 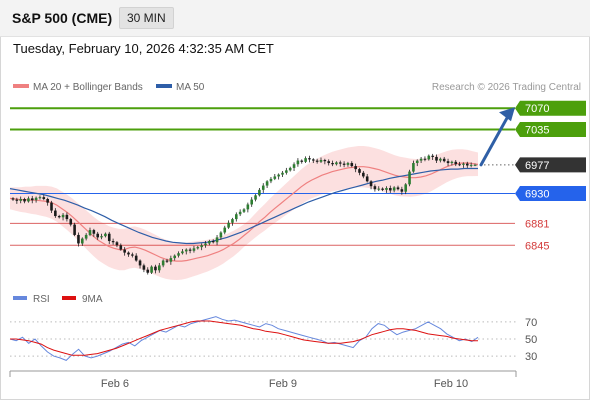 What do you see at coordinates (20, 298) in the screenshot?
I see `rsi-legend-swatch` at bounding box center [20, 298].